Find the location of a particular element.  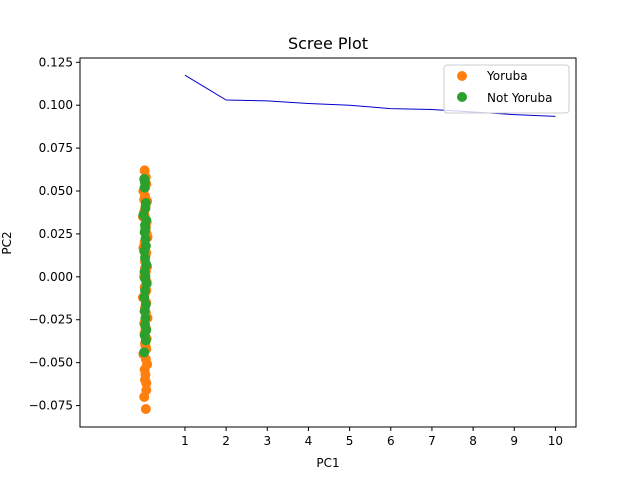

y-tick-label: −0.025 is located at coordinates (51, 320).